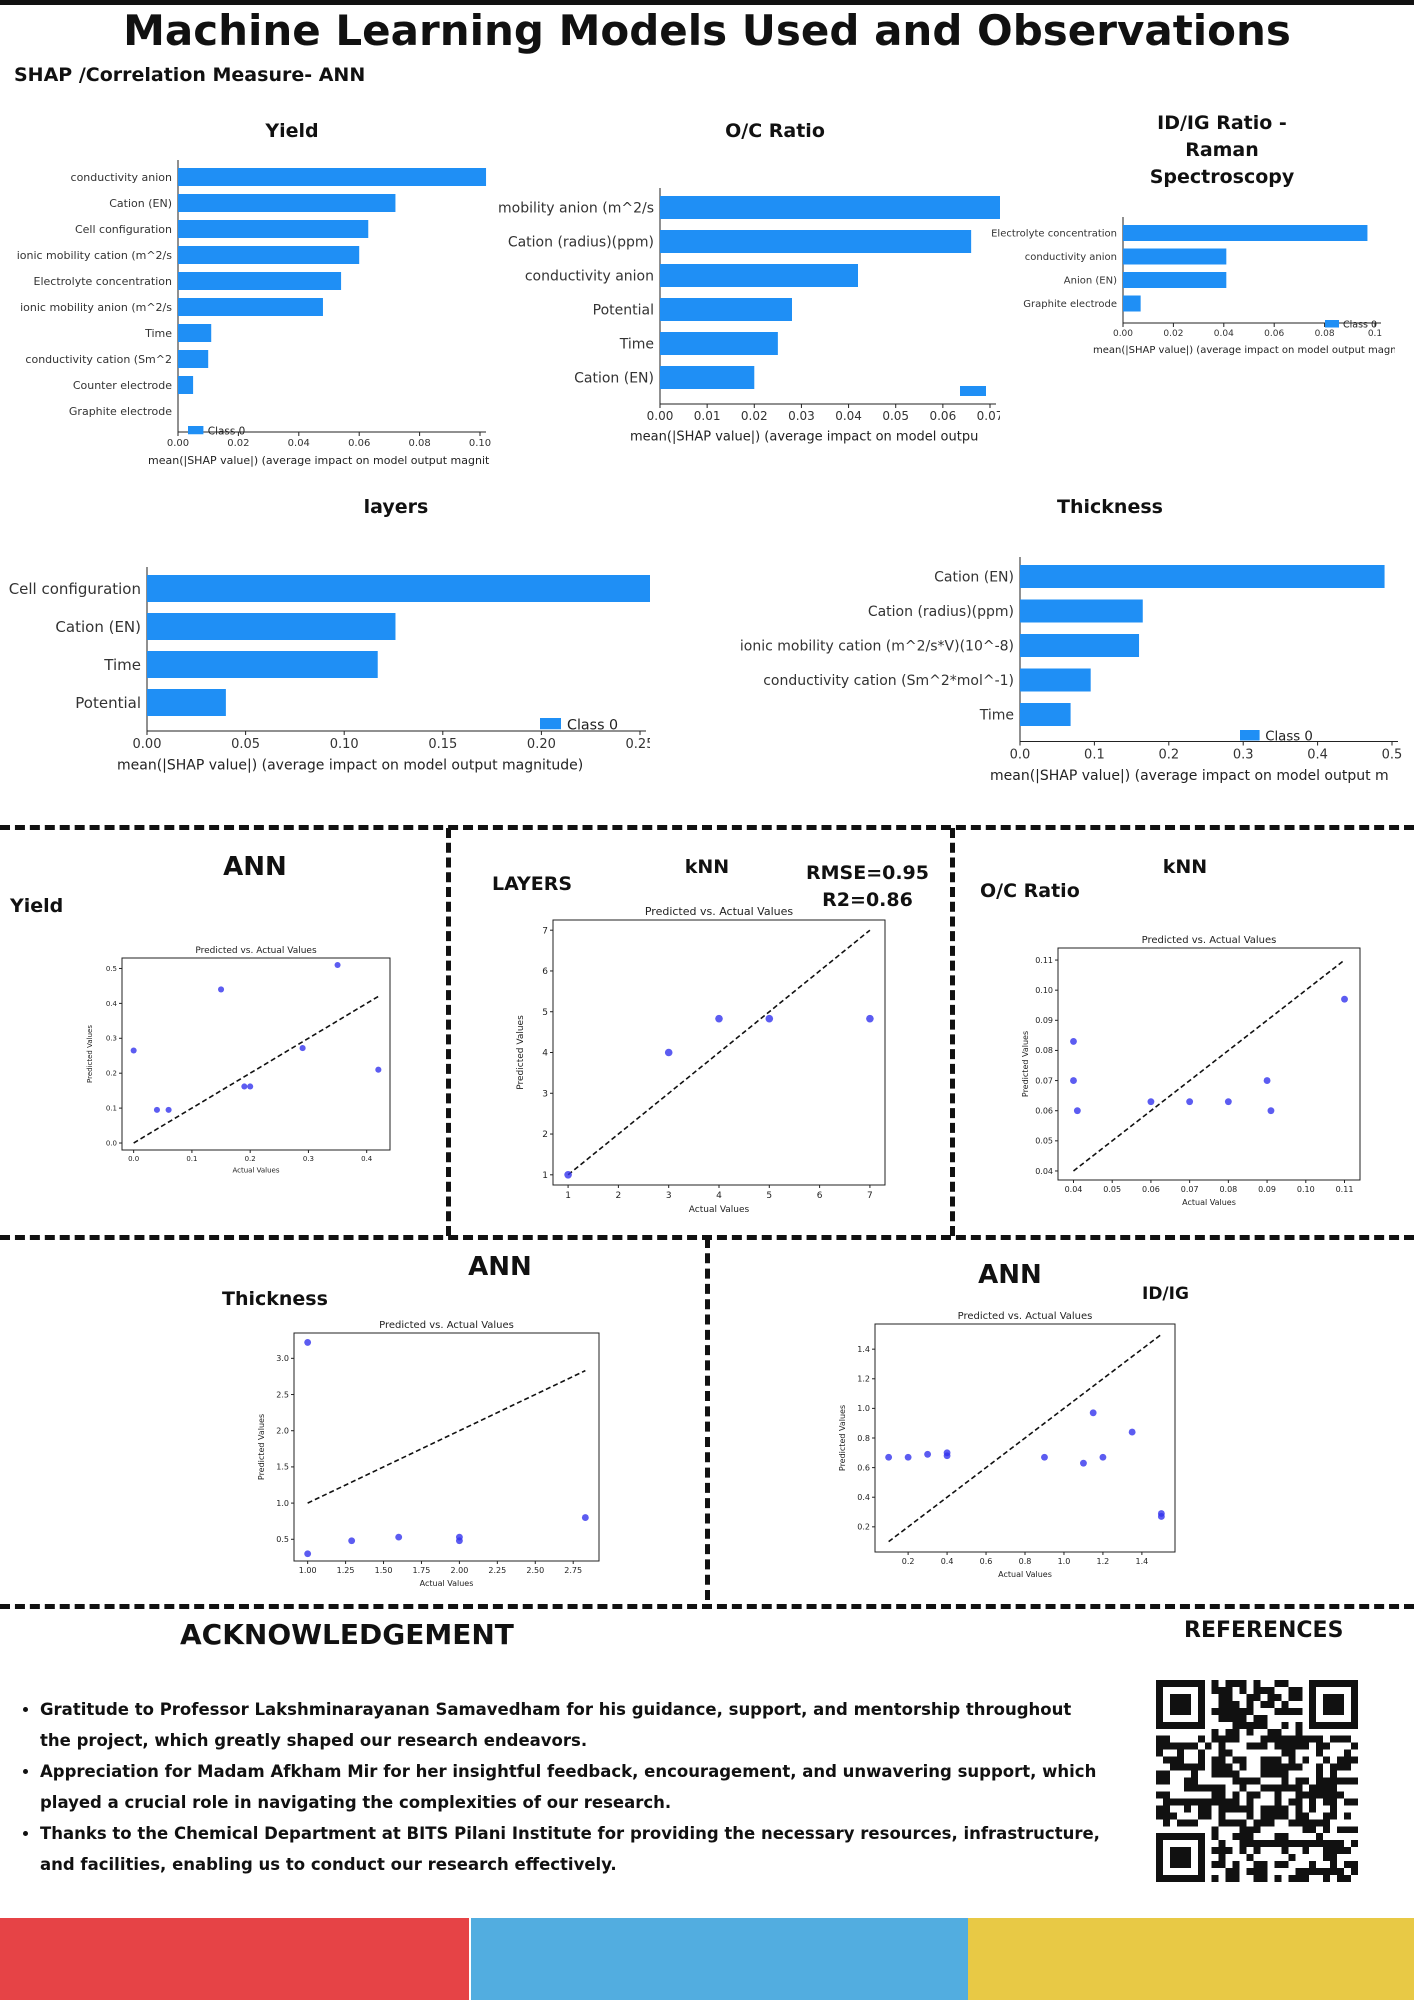 The height and width of the screenshot is (2000, 1414). What do you see at coordinates (863, 1497) in the screenshot?
I see `y-tick-label: 0.4` at bounding box center [863, 1497].